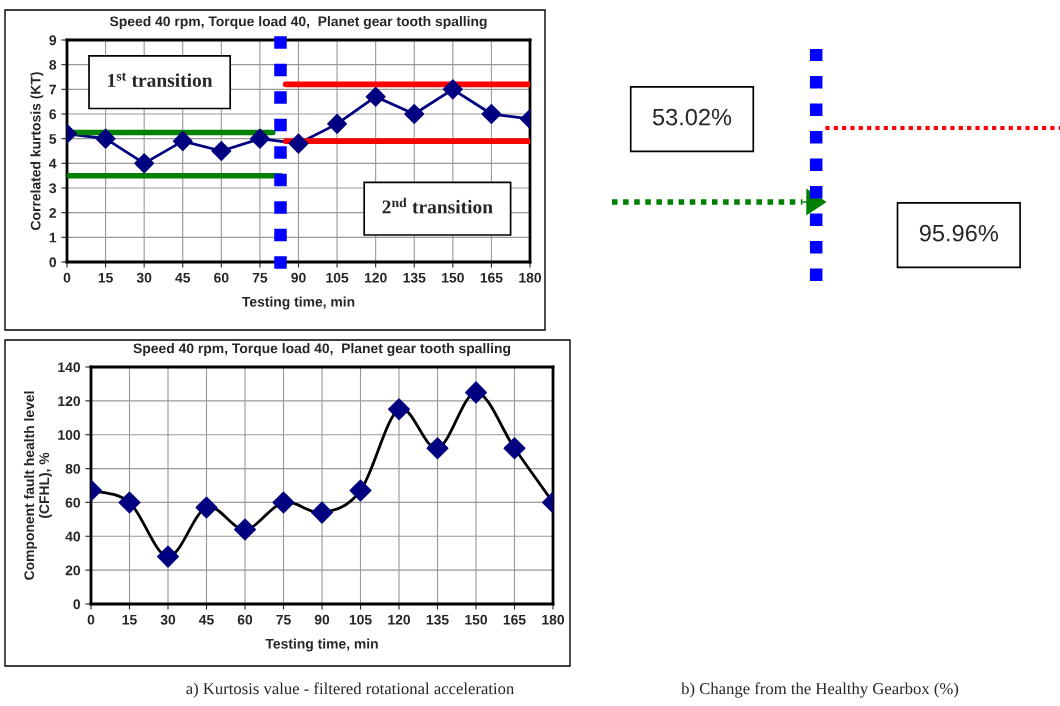  What do you see at coordinates (37, 151) in the screenshot?
I see `y-axis-title: Correlated kurtosis (KT)` at bounding box center [37, 151].